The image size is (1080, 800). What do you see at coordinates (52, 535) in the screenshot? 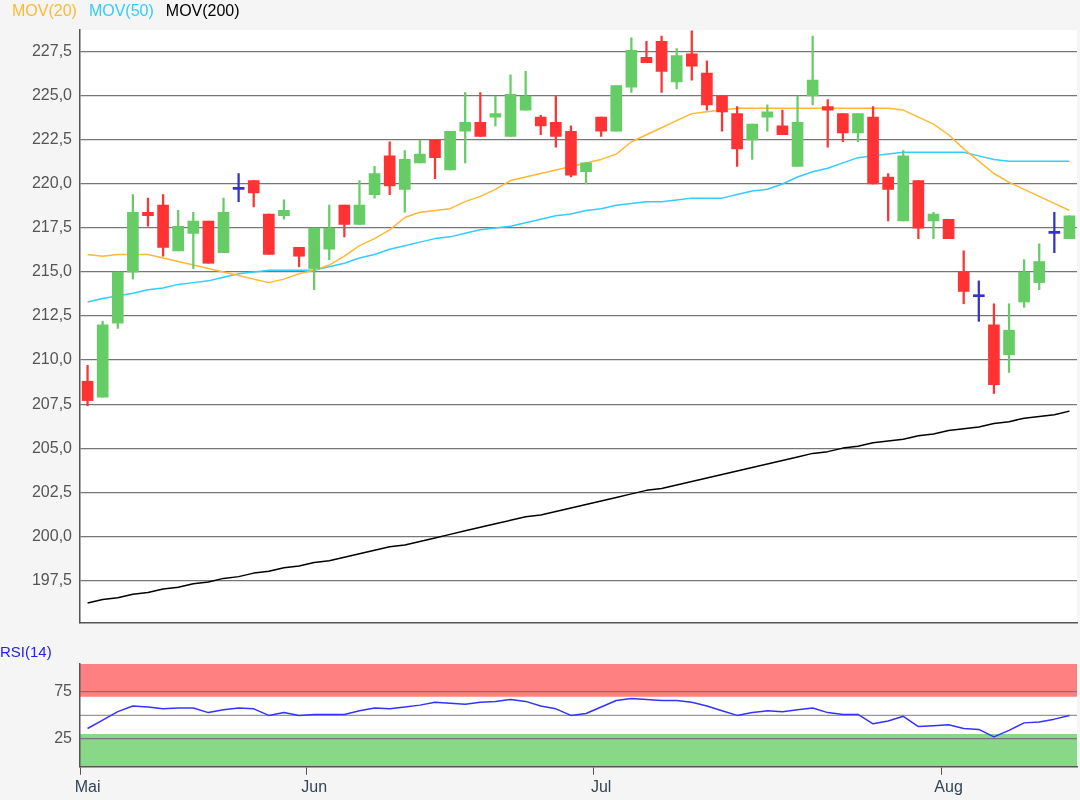
I see `y-tick-label: 200,0` at bounding box center [52, 535].